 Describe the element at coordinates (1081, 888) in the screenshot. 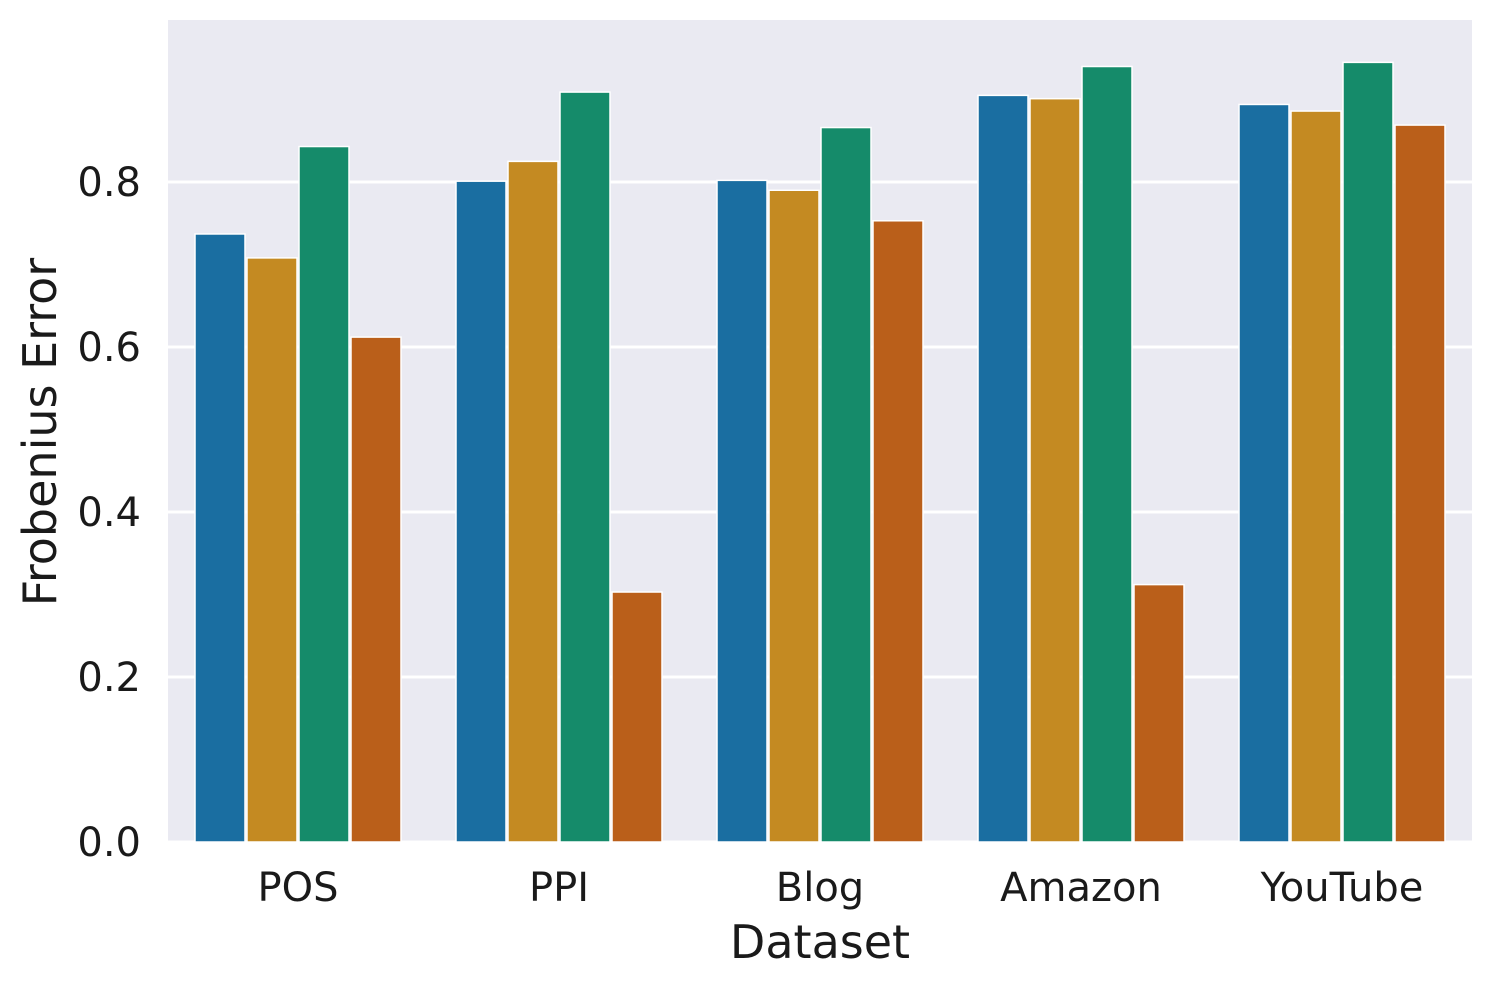

I see `x-tick-label-amazon: Amazon` at that location.